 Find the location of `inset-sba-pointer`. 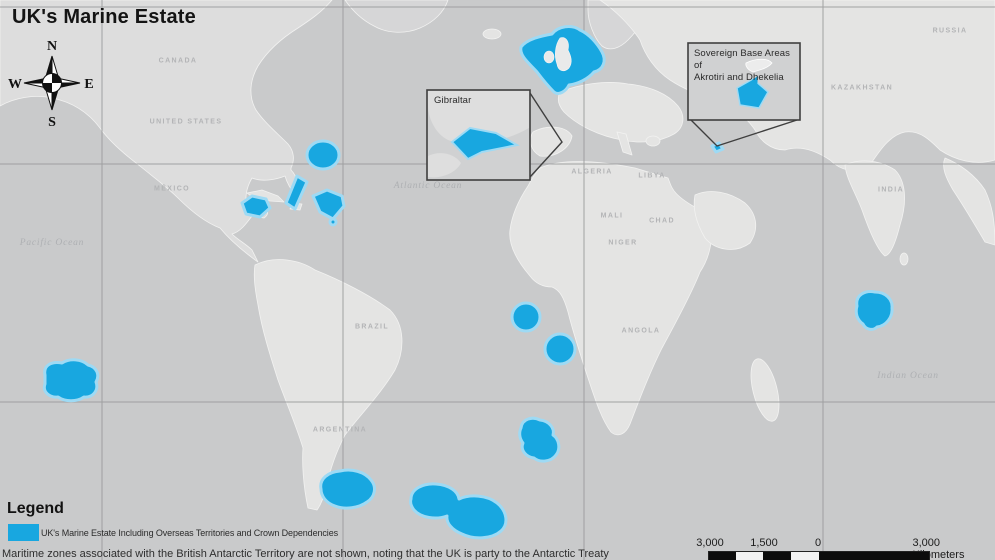

inset-sba-pointer is located at coordinates (744, 133).